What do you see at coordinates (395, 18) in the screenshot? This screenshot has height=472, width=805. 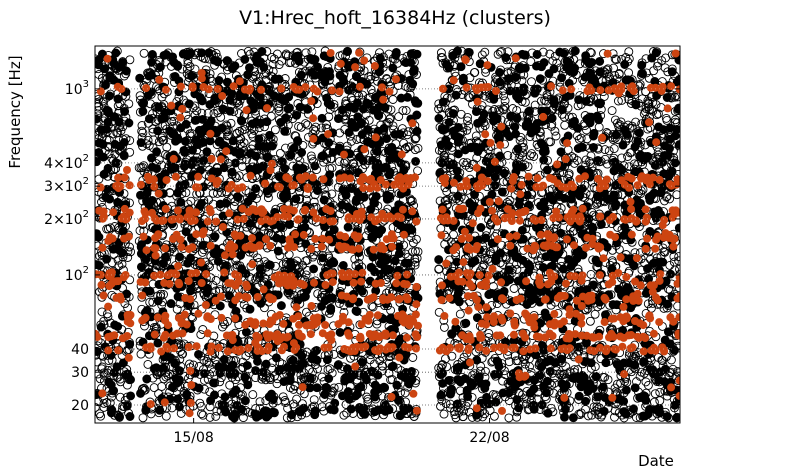 I see `chart-title: V1:Hrec_hoft_16384Hz (clusters)` at bounding box center [395, 18].